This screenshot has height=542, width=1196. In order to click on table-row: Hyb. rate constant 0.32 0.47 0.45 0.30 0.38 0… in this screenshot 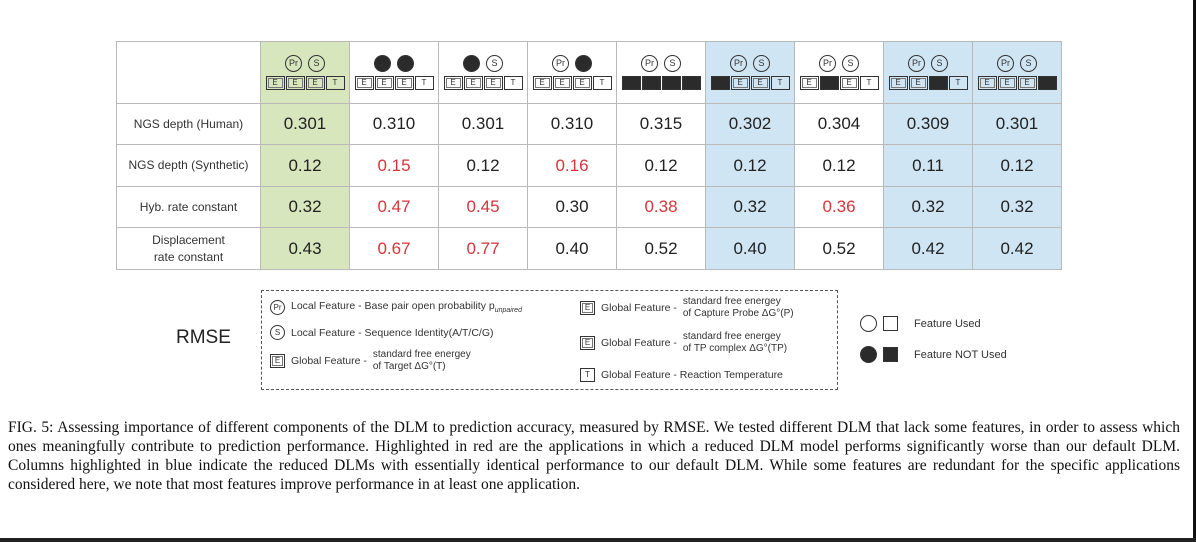, I will do `click(589, 207)`.